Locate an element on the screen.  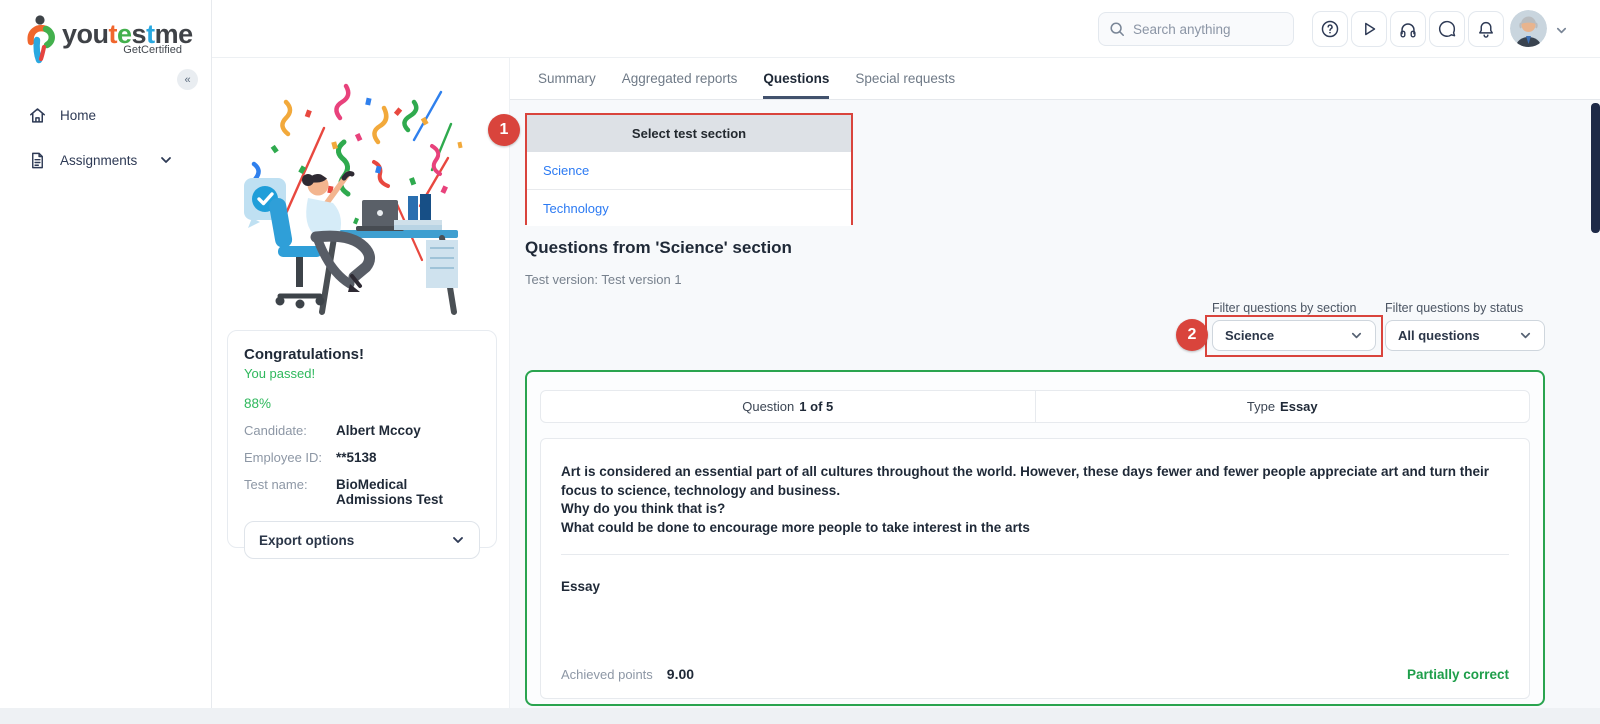
search-box is located at coordinates (1196, 29).